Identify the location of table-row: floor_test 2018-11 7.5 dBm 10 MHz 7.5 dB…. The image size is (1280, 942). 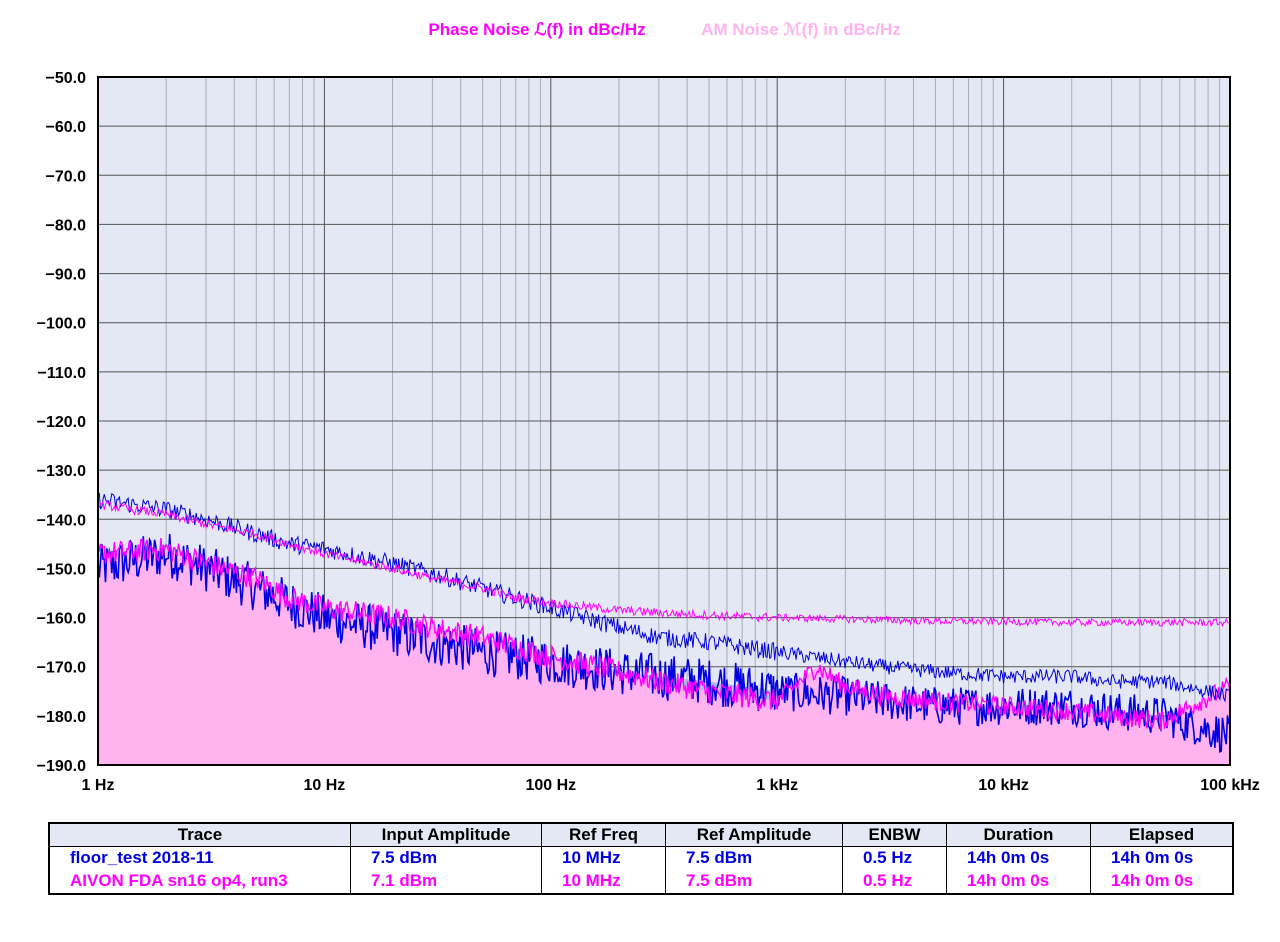
(641, 858).